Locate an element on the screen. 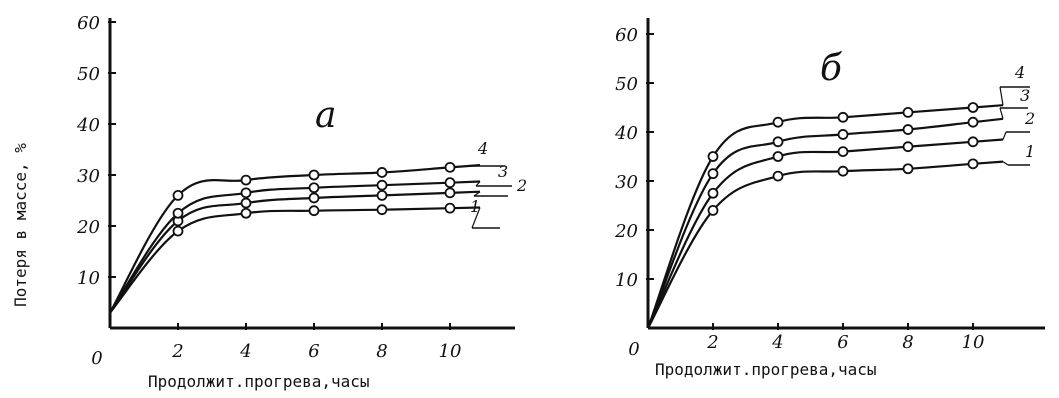 This screenshot has width=1059, height=398. panel-letter: б is located at coordinates (831, 68).